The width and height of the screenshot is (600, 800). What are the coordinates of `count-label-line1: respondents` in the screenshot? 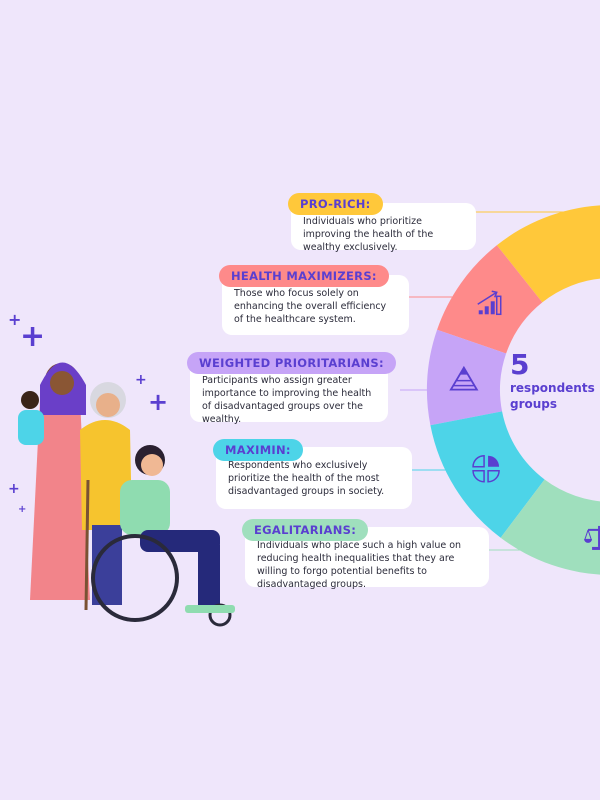 It's located at (552, 388).